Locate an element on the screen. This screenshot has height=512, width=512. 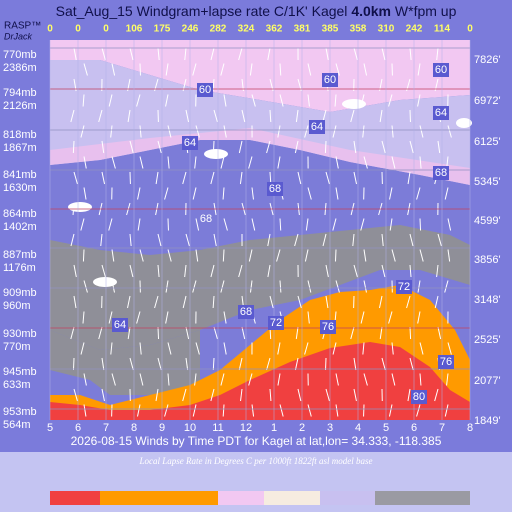
hour-label: 6 is located at coordinates (78, 428).